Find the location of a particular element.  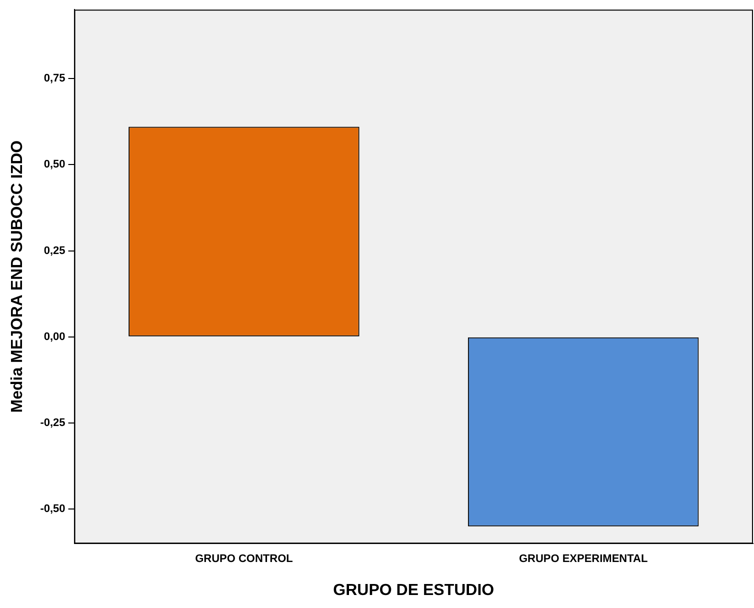

y-tick-label: 0,50 is located at coordinates (55, 164).